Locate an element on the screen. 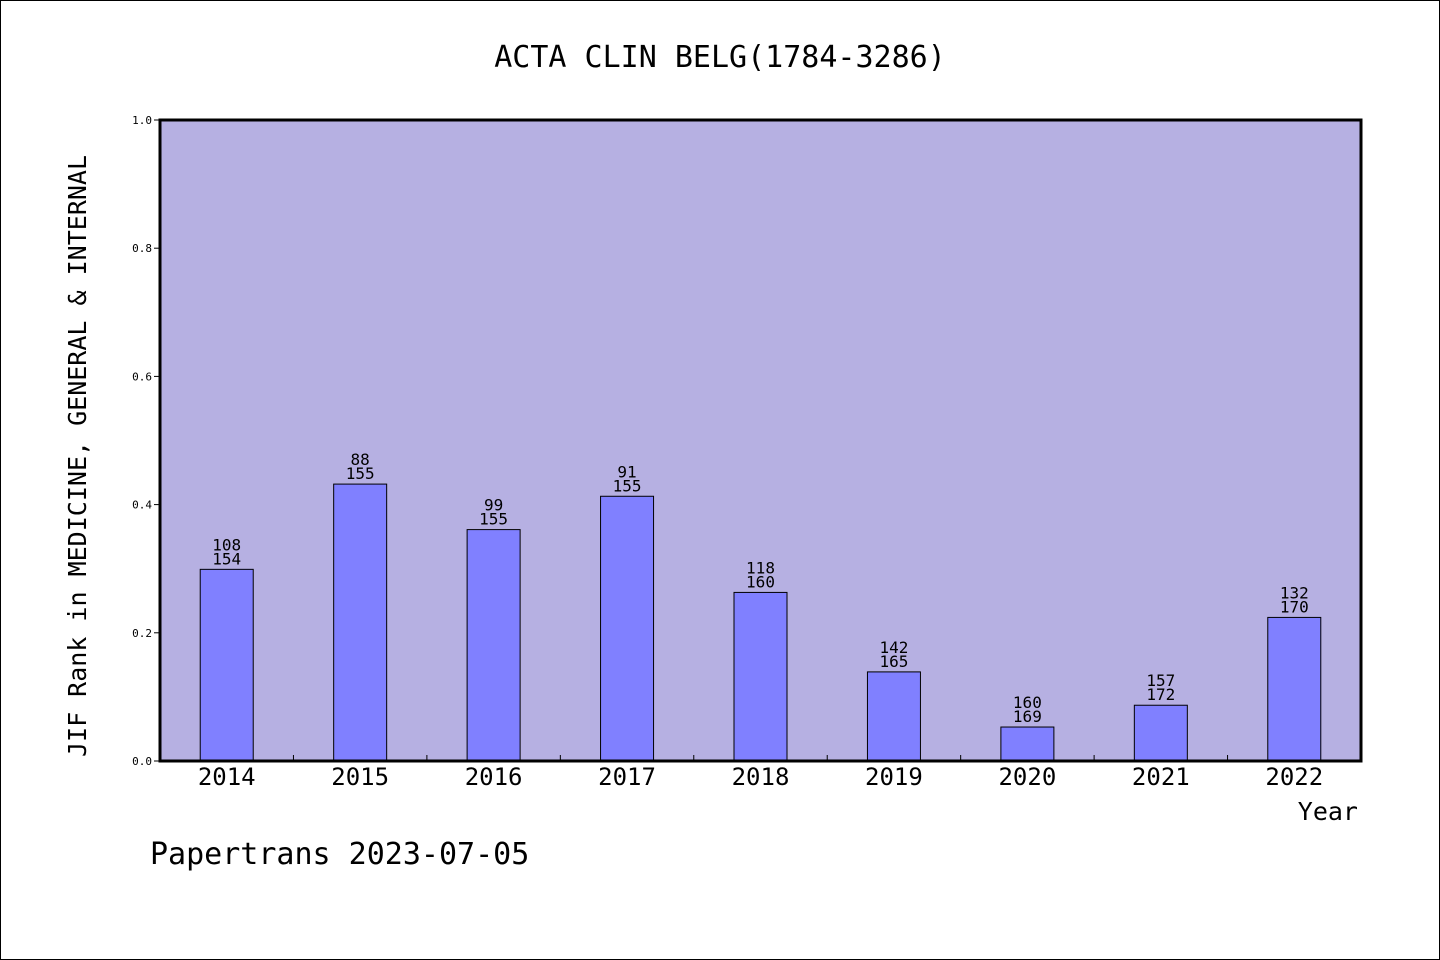 The height and width of the screenshot is (960, 1440). bar-rank-label: 157 is located at coordinates (1160, 680).